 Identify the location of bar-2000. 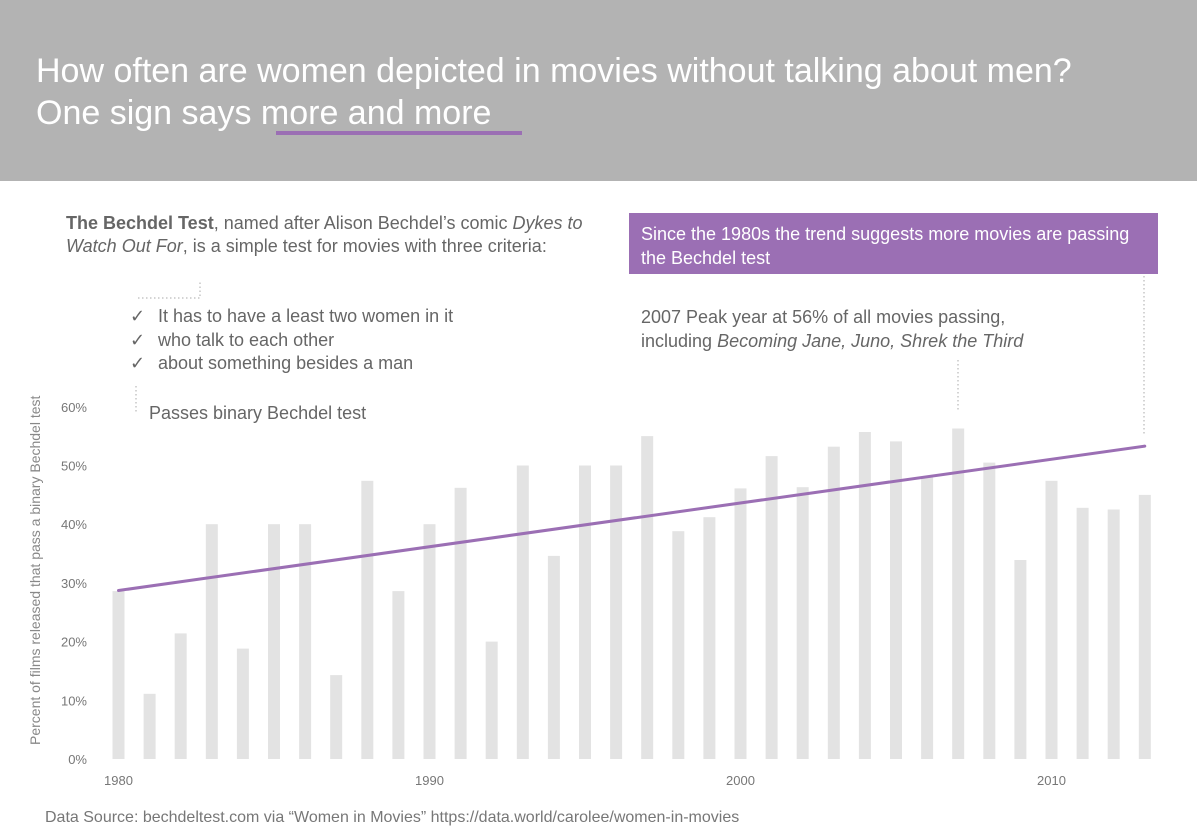
(740, 623).